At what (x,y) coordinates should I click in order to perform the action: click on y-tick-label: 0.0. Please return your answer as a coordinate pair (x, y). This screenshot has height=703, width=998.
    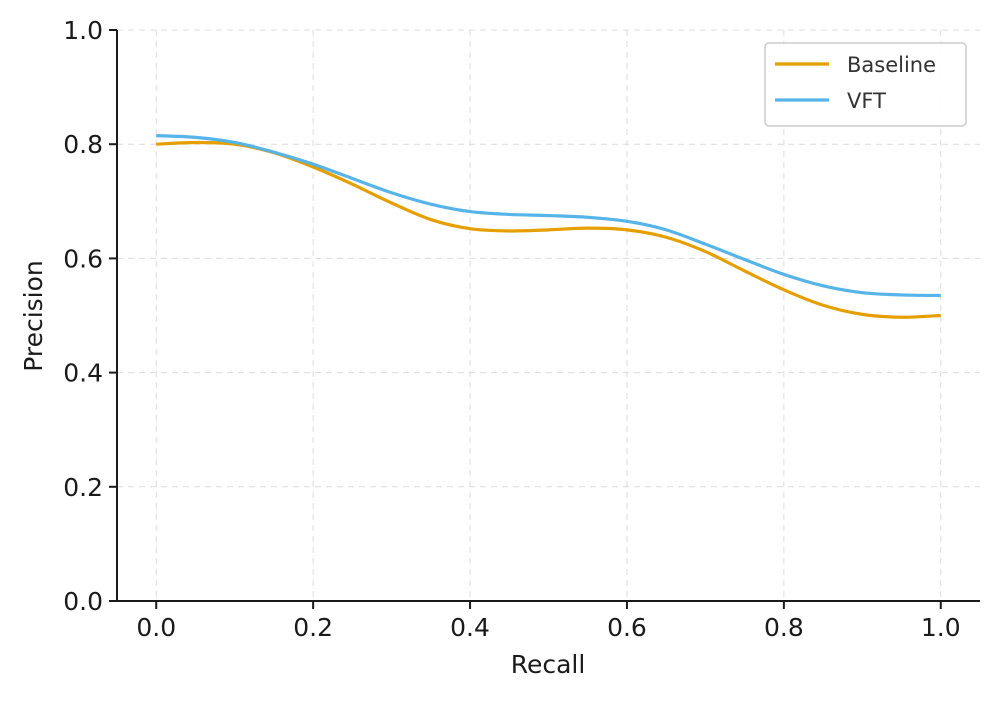
    Looking at the image, I should click on (83, 601).